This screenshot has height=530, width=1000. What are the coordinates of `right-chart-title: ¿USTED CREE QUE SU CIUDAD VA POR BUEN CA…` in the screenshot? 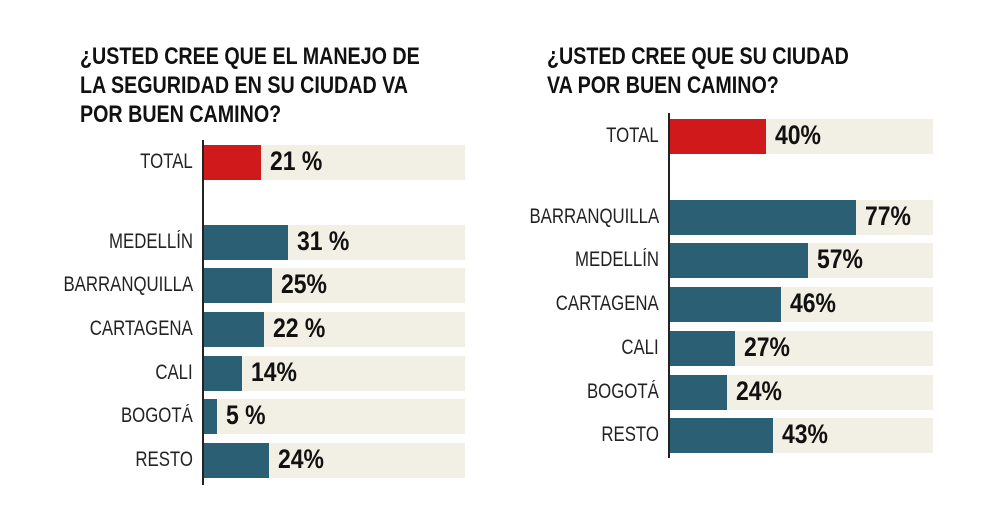 It's located at (698, 71).